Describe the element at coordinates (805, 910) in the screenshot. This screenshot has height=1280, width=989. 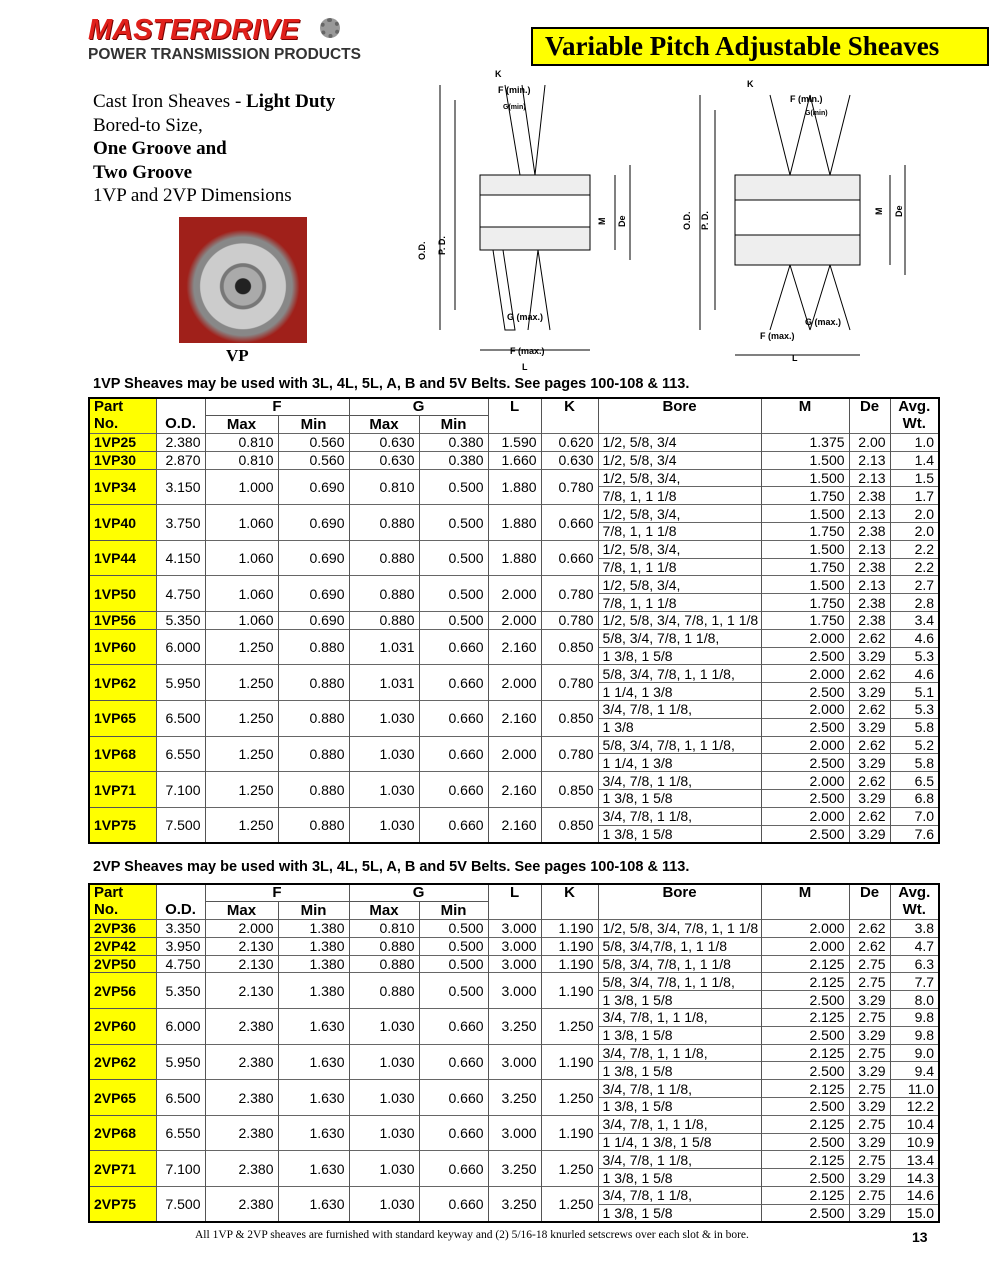
I see `header-m-blank` at that location.